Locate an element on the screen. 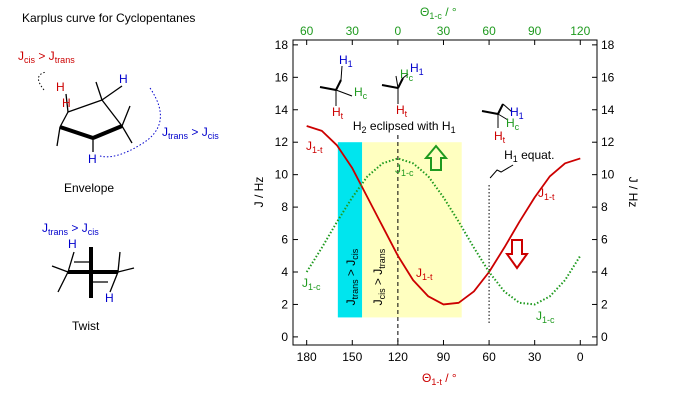 This screenshot has width=686, height=416. x2-tick-label: 90 is located at coordinates (535, 31).